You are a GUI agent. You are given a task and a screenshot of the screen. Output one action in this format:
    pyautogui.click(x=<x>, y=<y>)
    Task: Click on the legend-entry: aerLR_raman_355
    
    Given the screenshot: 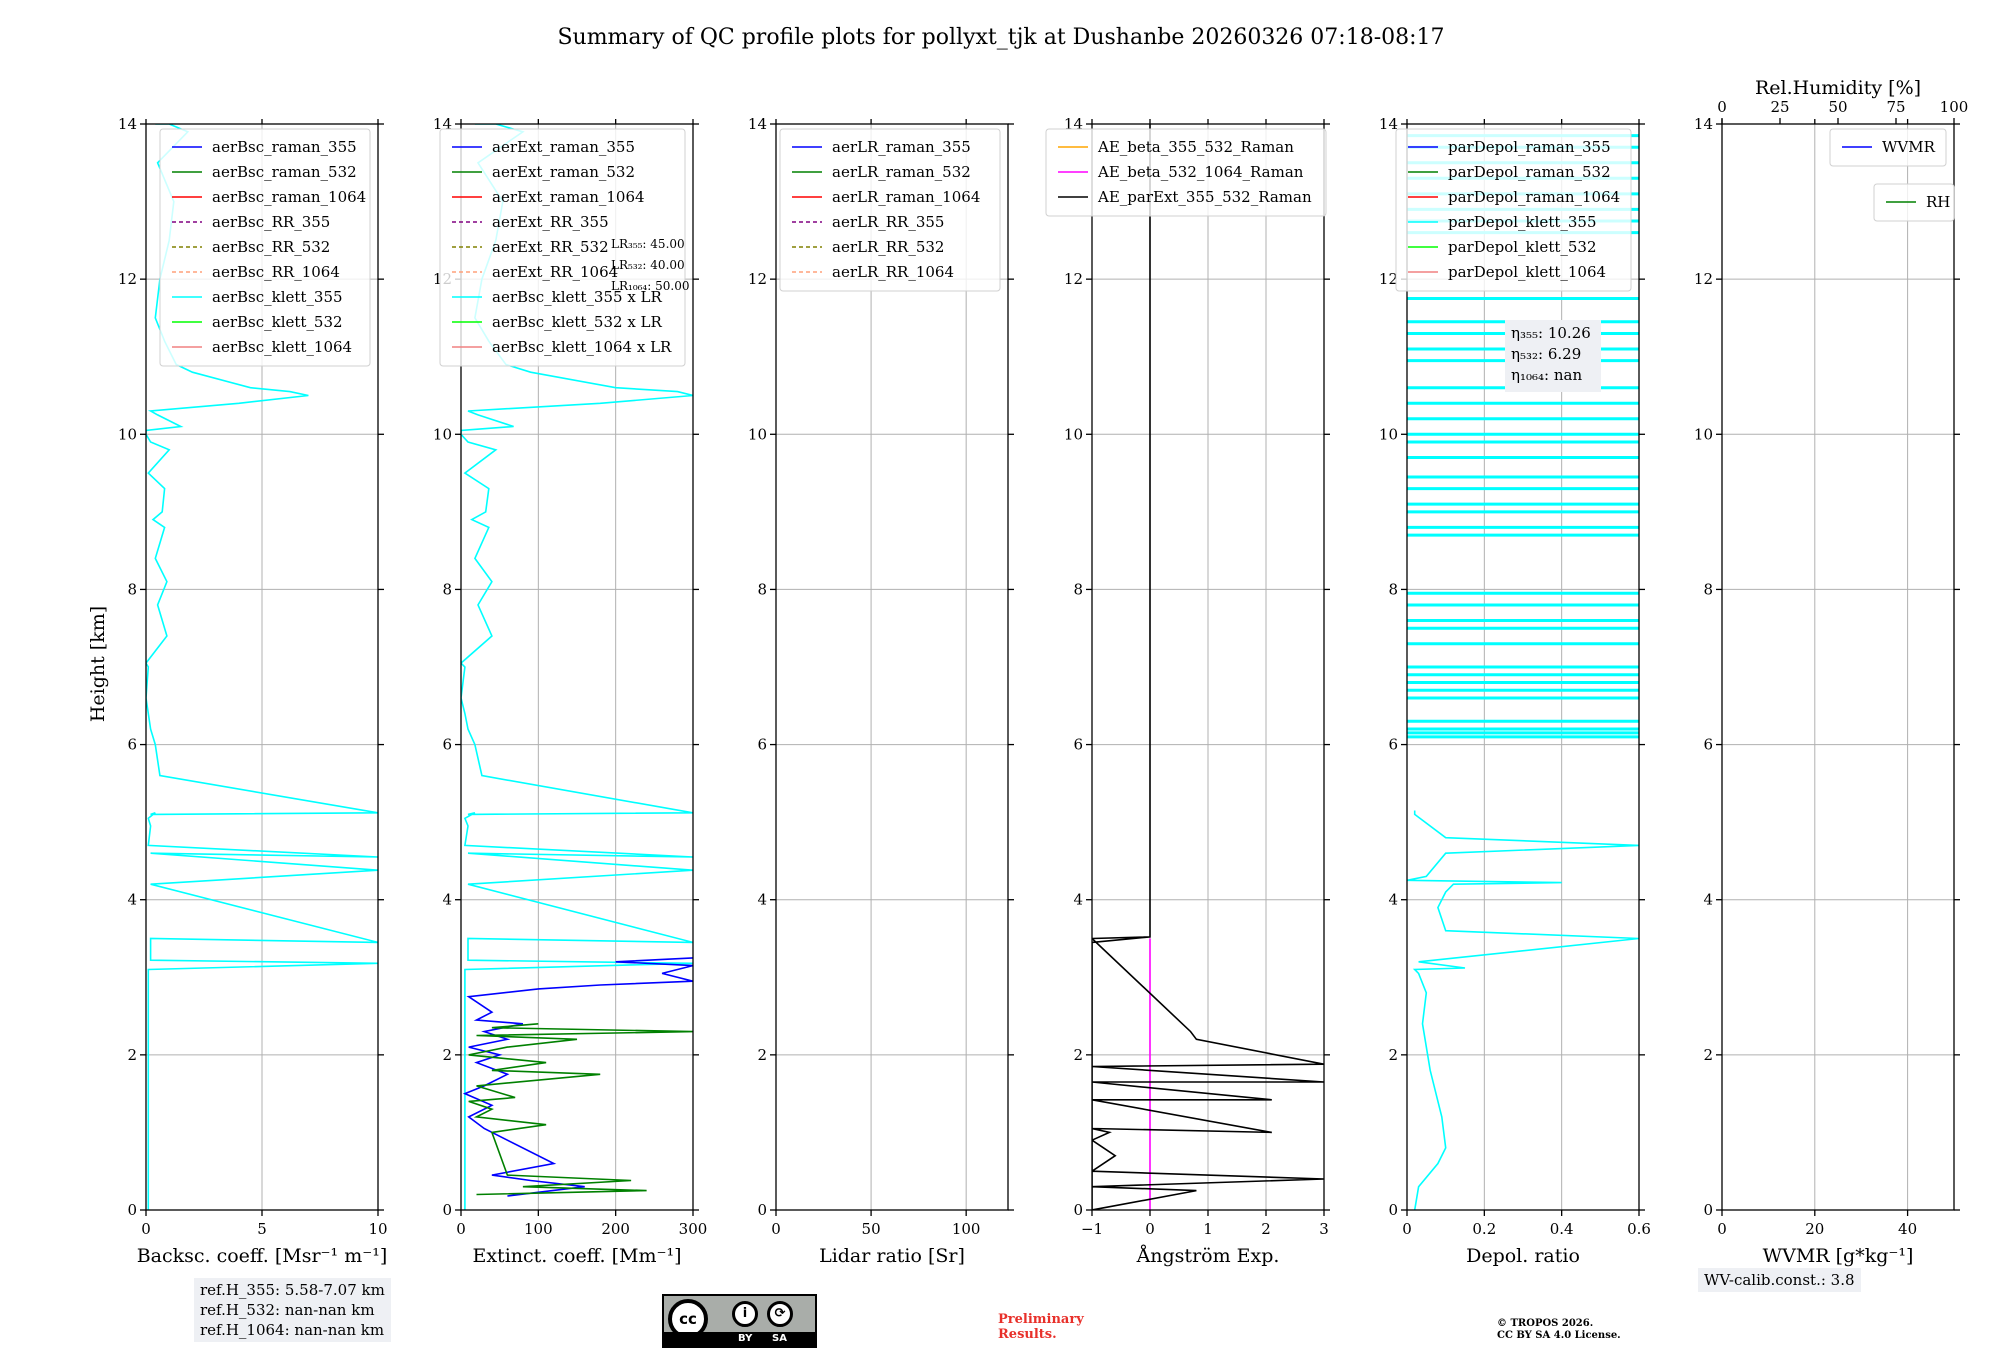 What is the action you would take?
    pyautogui.click(x=901, y=147)
    